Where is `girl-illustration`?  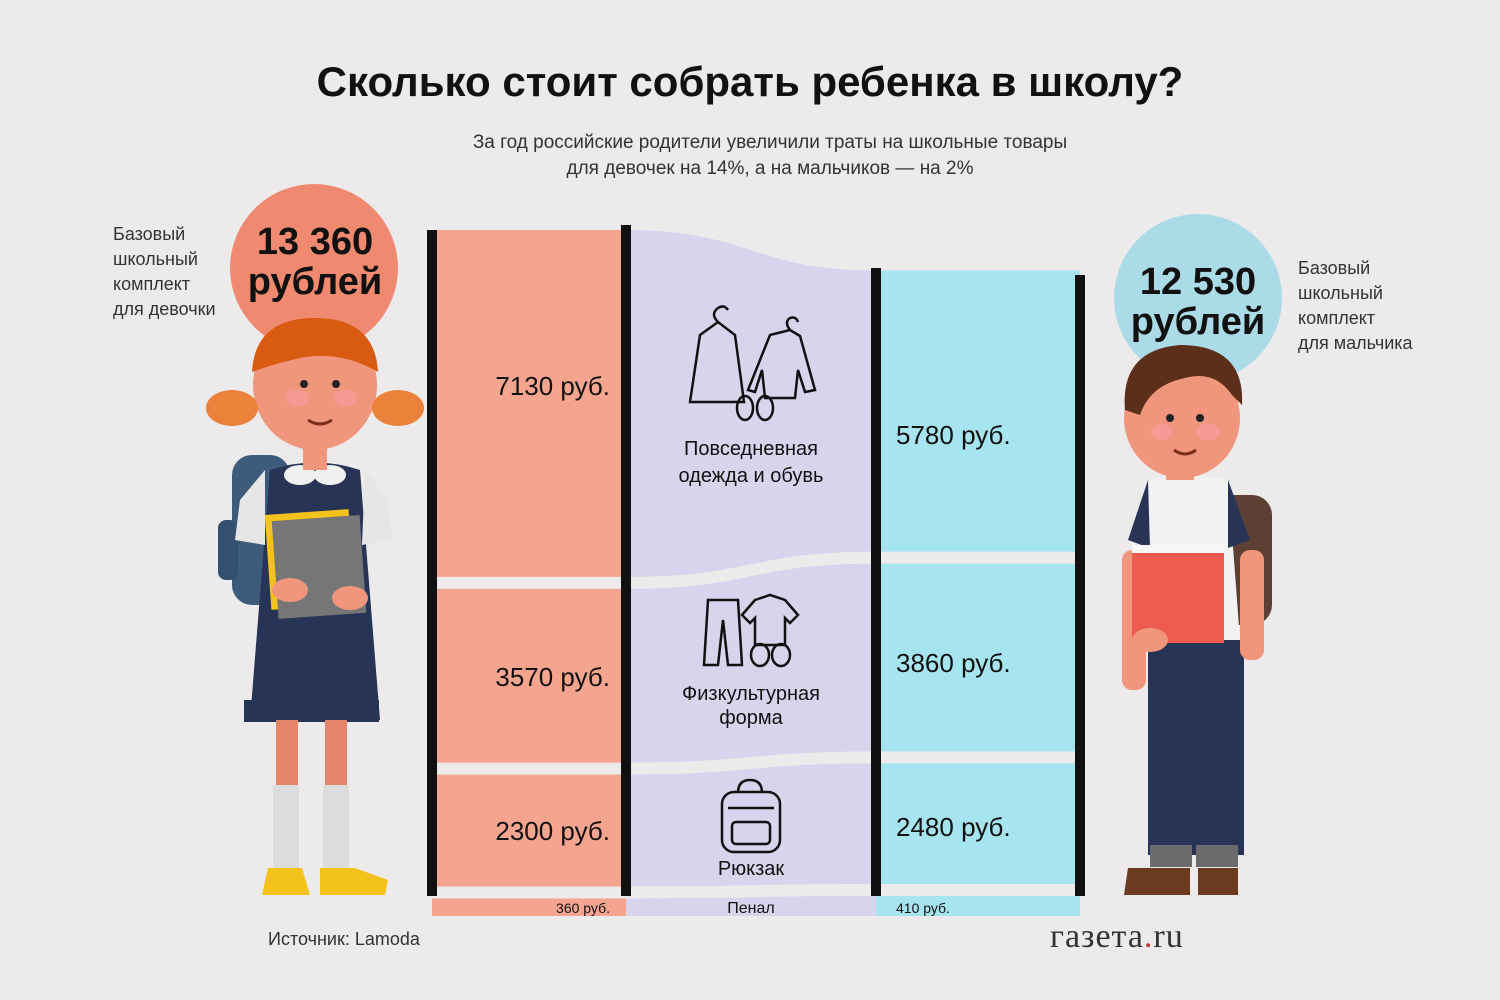
girl-illustration is located at coordinates (315, 606).